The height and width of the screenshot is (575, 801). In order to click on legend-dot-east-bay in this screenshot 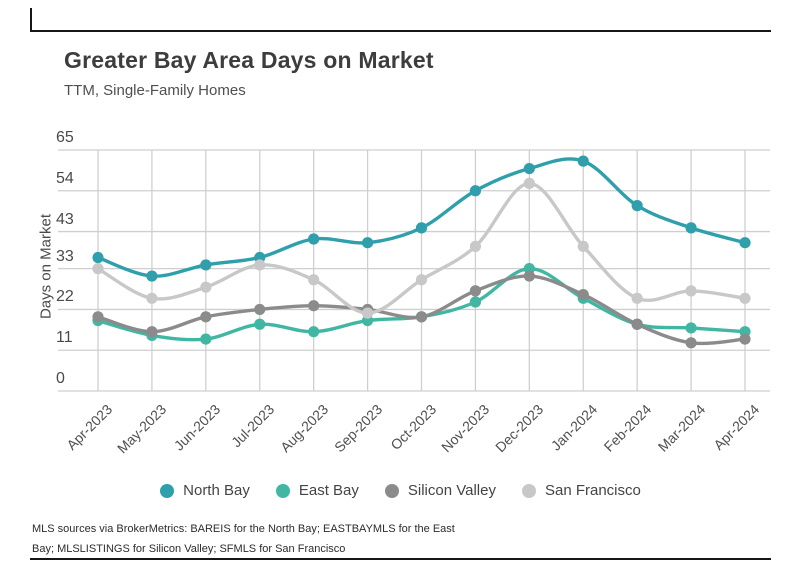, I will do `click(282, 490)`.